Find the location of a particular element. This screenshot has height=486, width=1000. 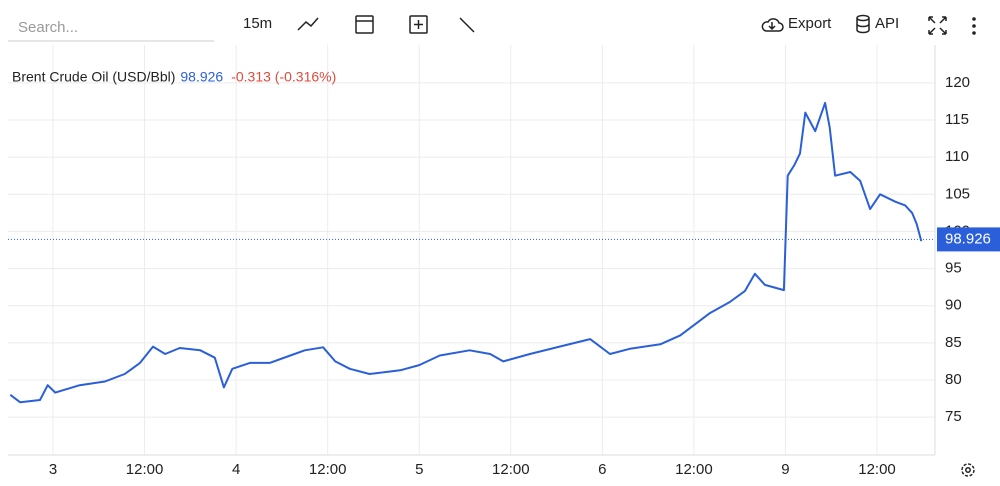

y-tick-label: 80 is located at coordinates (953, 379).